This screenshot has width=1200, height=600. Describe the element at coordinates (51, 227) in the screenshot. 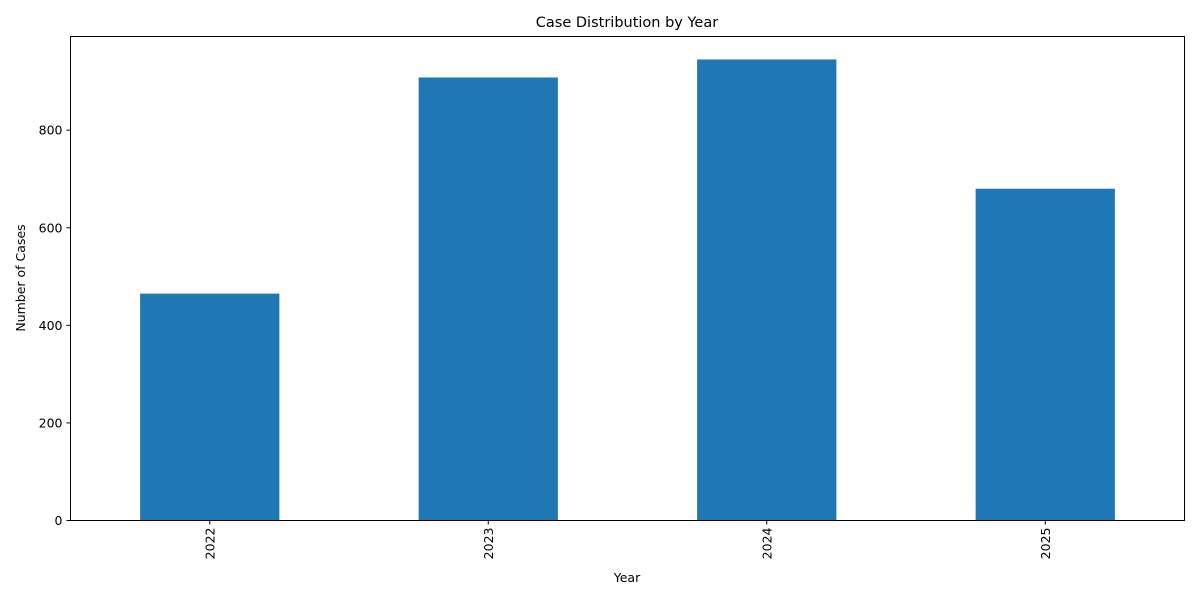

I see `y-tick-label: 600` at that location.